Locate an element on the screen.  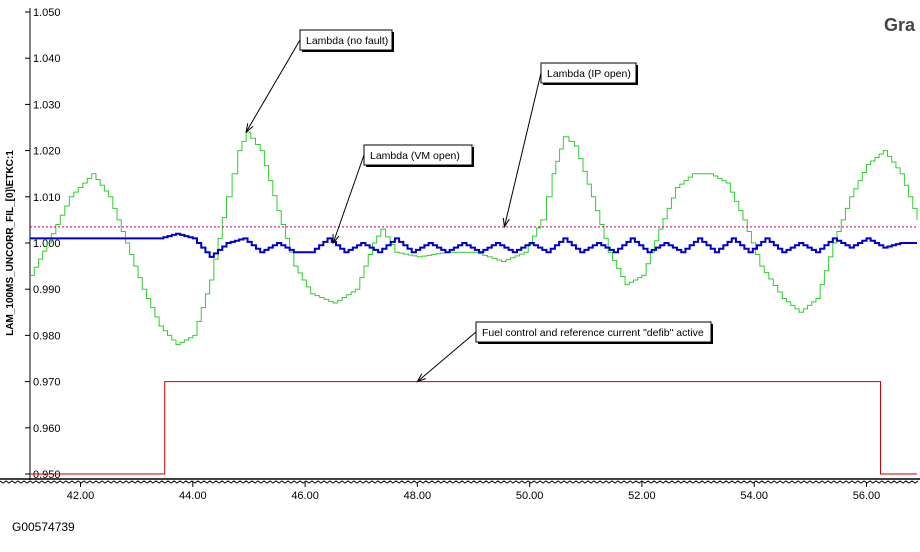
annotation-label: Lambda (no fault) is located at coordinates (347, 41).